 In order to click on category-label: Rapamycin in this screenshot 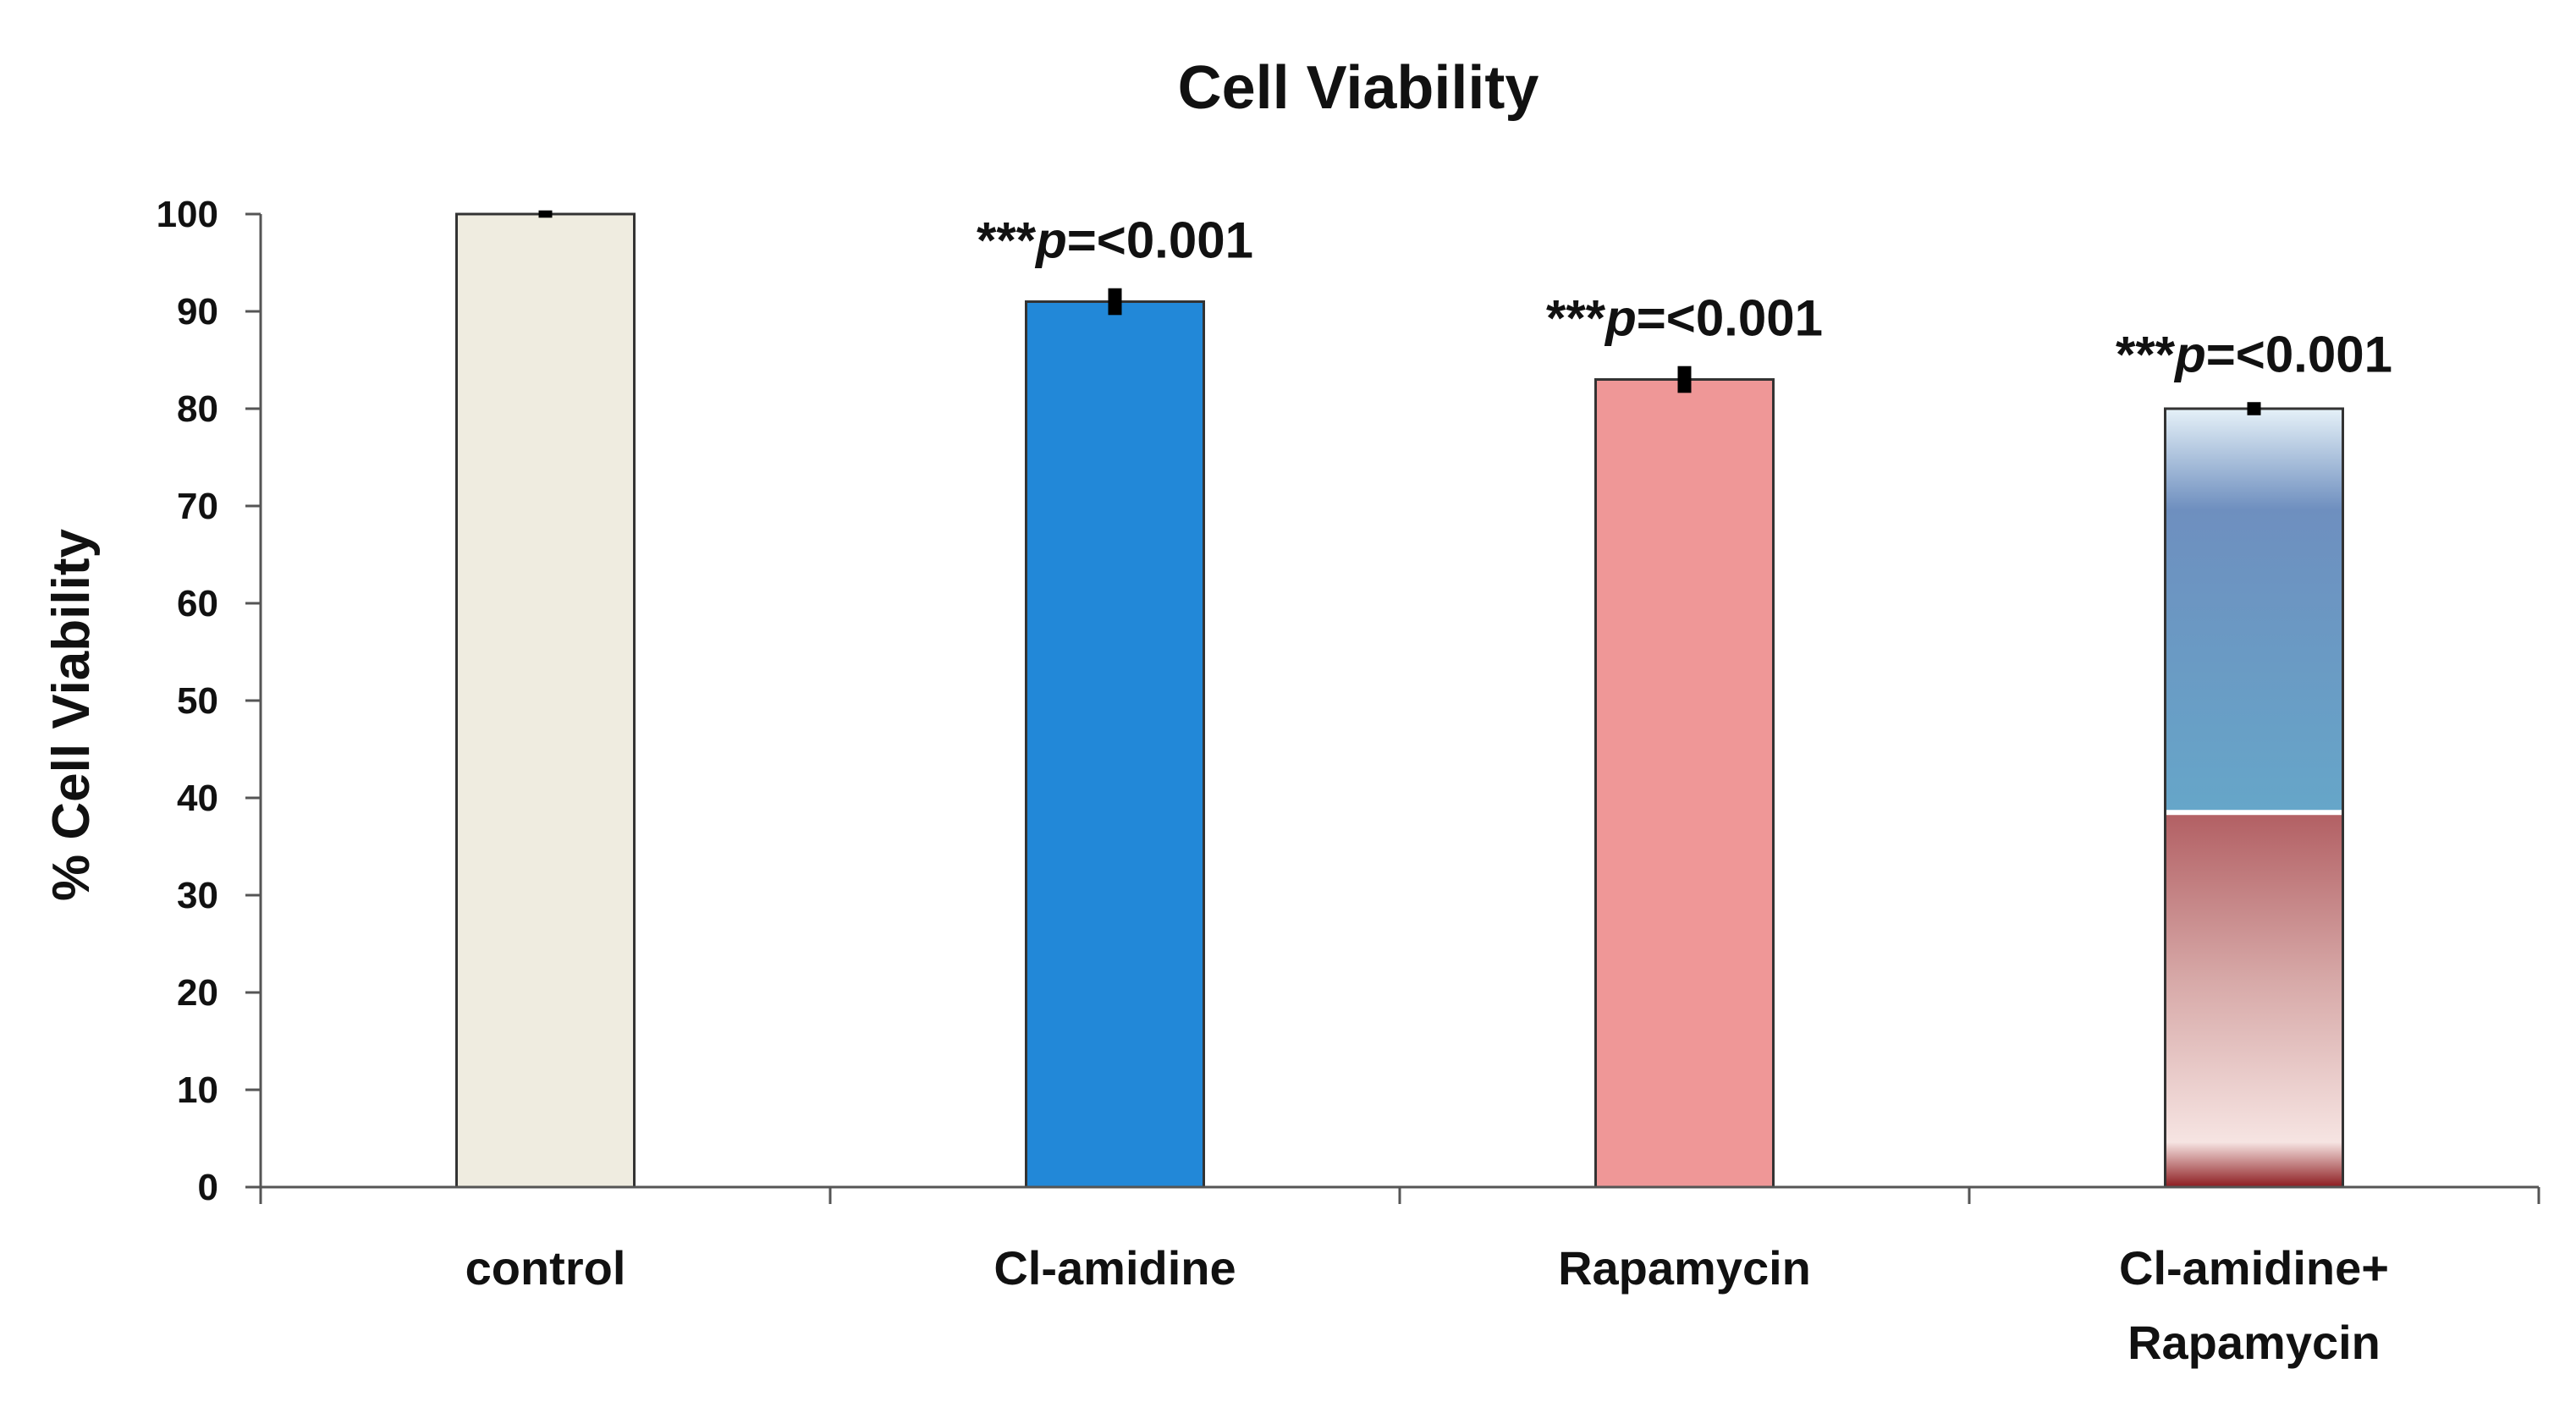, I will do `click(1684, 1268)`.